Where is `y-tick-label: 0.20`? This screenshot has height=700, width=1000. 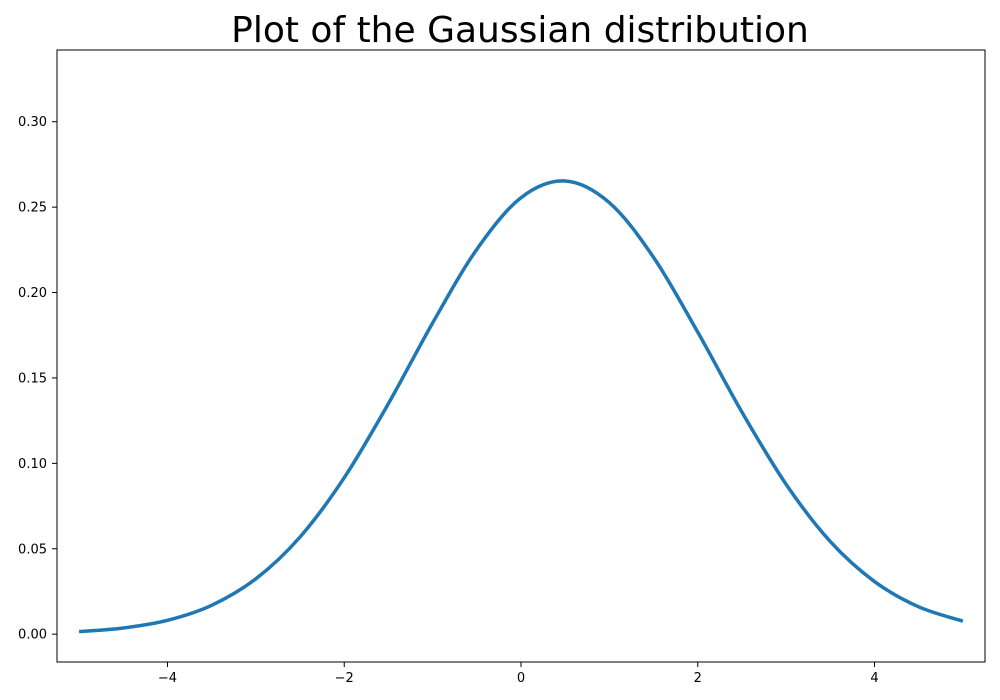
y-tick-label: 0.20 is located at coordinates (32, 293).